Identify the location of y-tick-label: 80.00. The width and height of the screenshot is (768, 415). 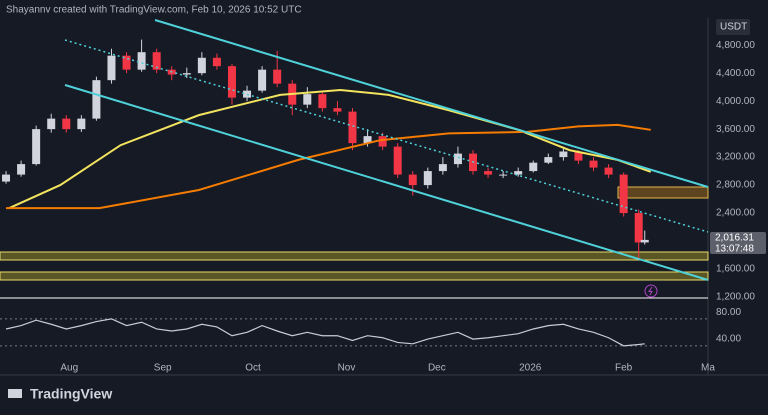
(728, 312).